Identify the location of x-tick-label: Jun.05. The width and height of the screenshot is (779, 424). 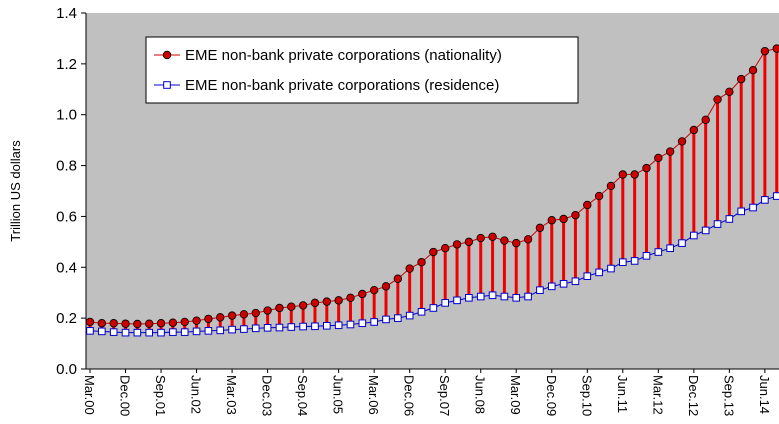
(338, 394).